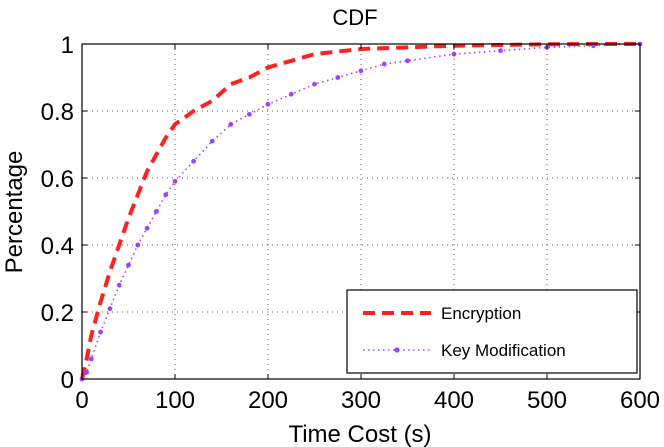 Image resolution: width=664 pixels, height=447 pixels. What do you see at coordinates (481, 313) in the screenshot?
I see `legend-label-encryption: Encryption` at bounding box center [481, 313].